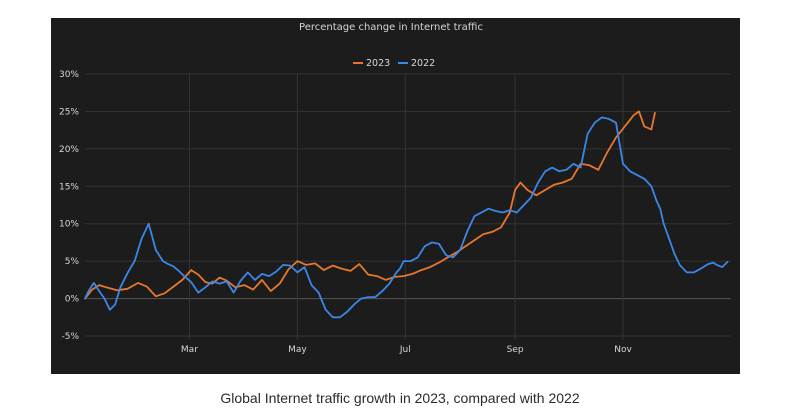 This screenshot has width=800, height=418. I want to click on x-axis: Mar May Jul Sep Nov, so click(407, 350).